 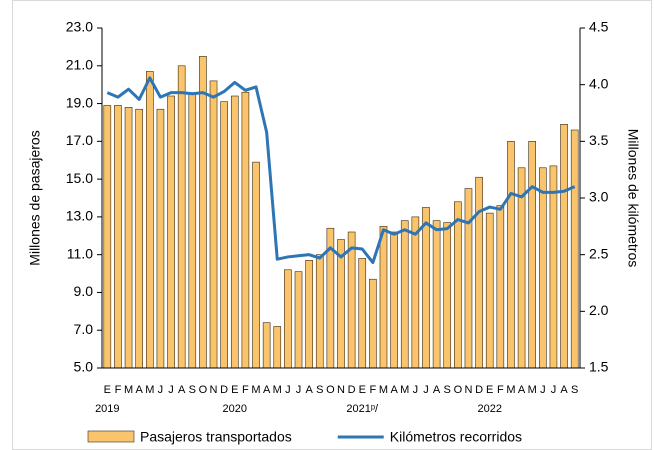 I want to click on y2-tick-label: 3.5, so click(x=599, y=140).